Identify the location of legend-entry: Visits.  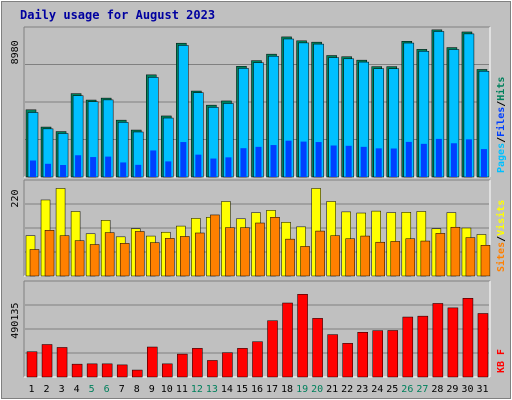
(501, 218).